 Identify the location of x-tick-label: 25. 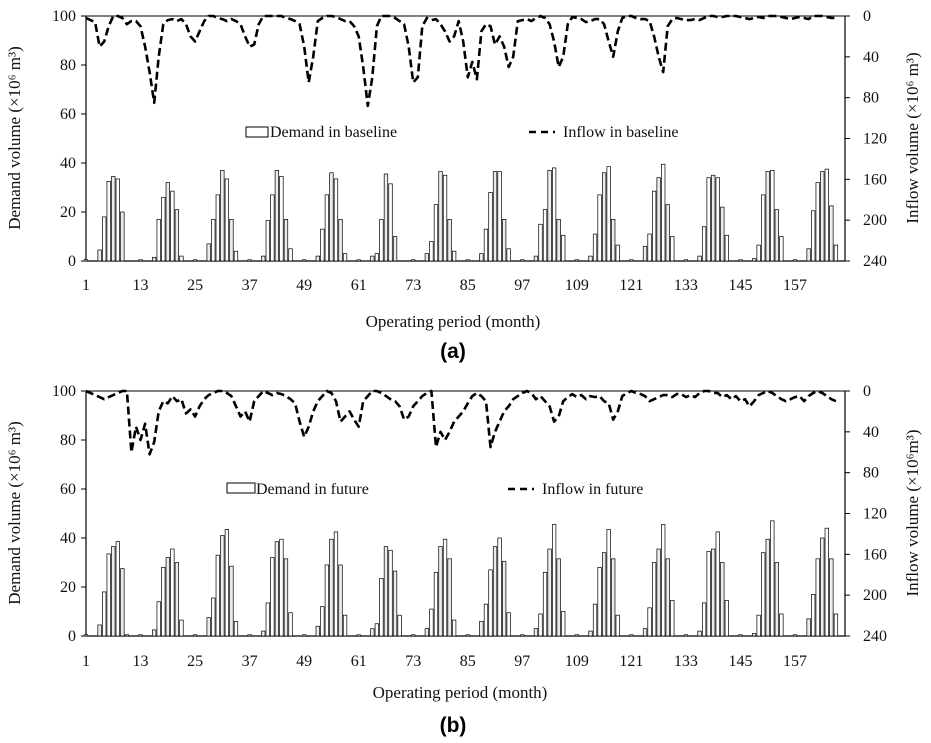
(195, 661).